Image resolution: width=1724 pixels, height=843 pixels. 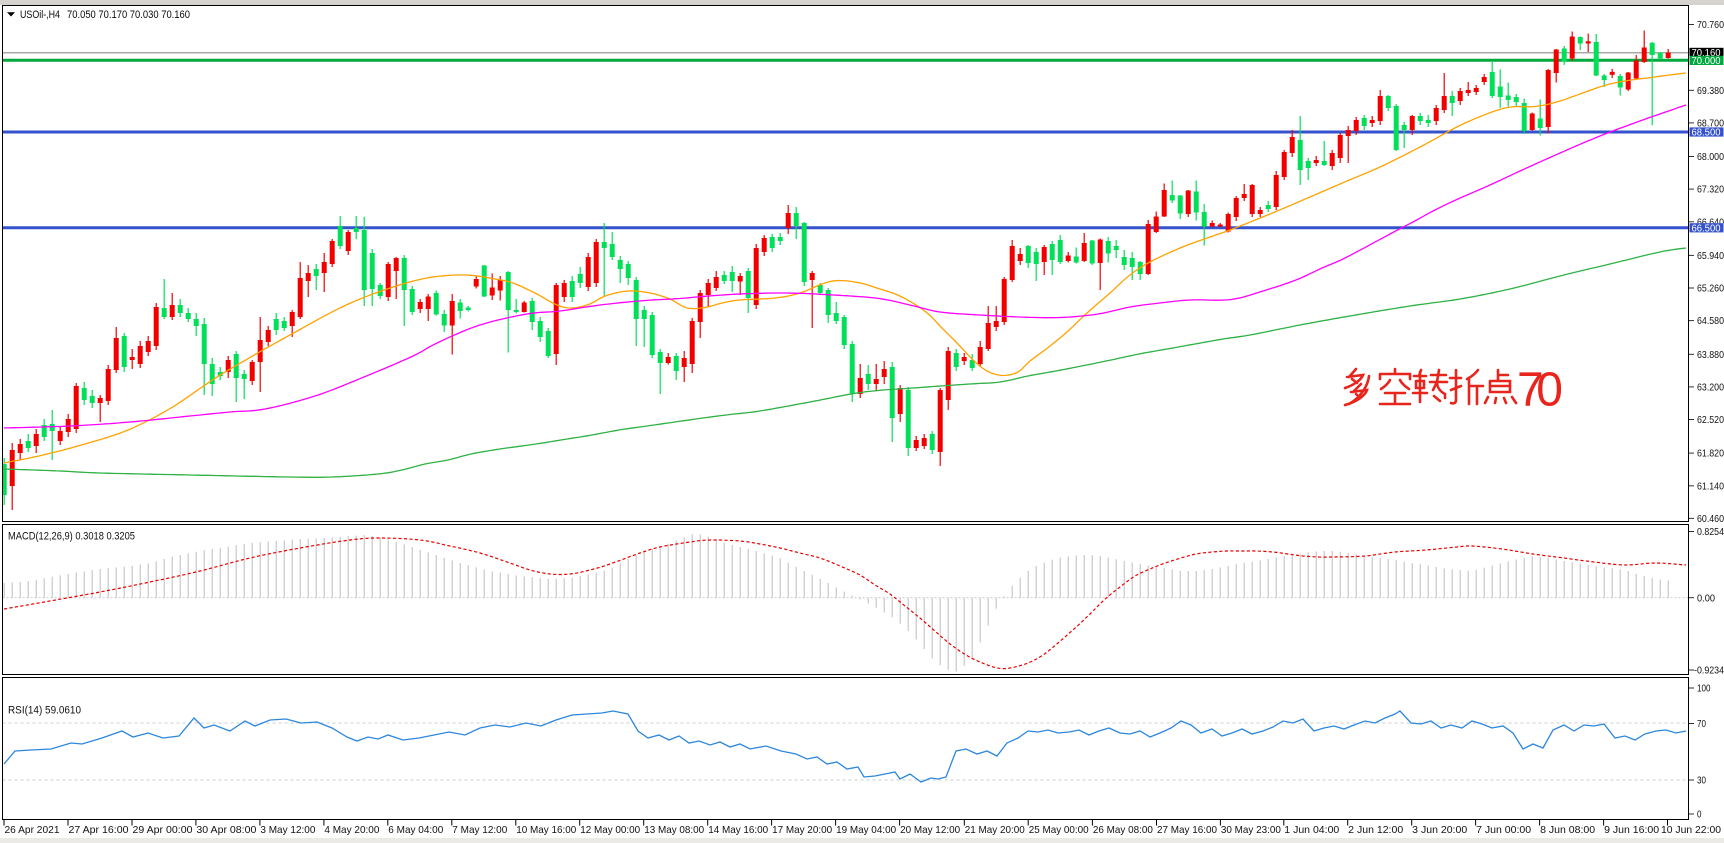 I want to click on svg-text: 65.260, so click(x=1710, y=289).